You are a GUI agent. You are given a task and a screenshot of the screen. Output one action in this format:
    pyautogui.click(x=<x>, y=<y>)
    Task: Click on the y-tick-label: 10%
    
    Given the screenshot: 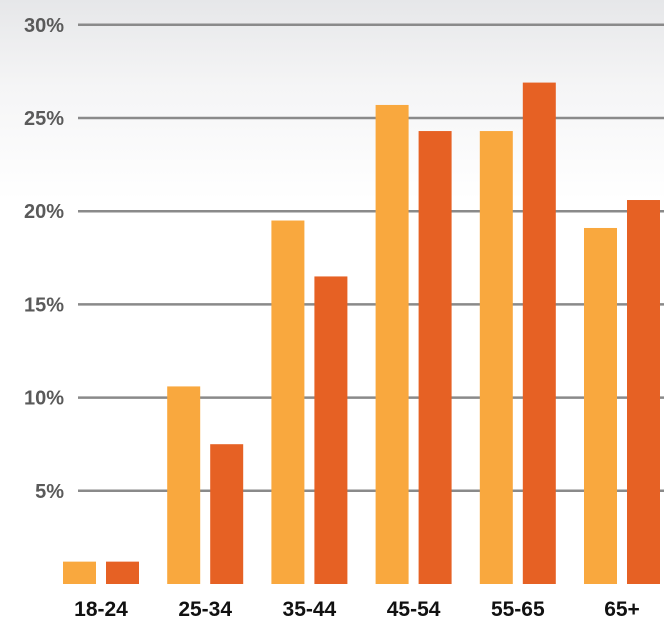 What is the action you would take?
    pyautogui.click(x=44, y=399)
    